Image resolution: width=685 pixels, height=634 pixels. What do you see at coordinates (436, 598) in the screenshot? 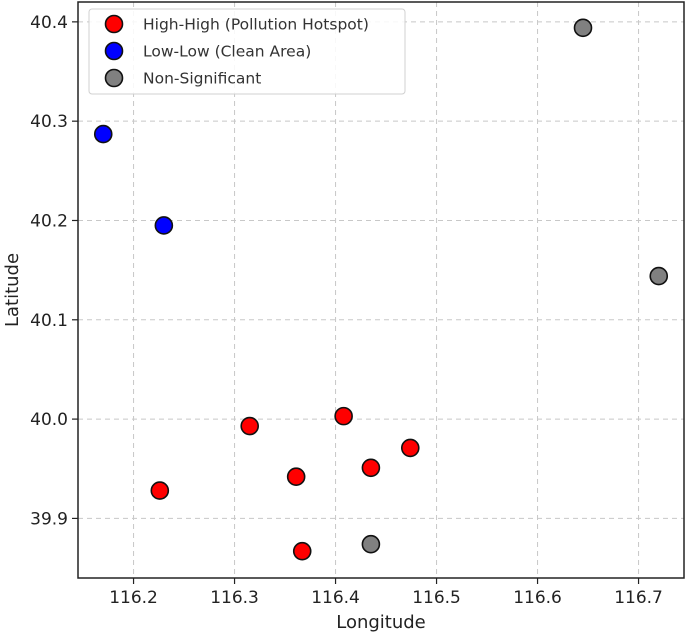
I see `x-tick-label: 116.5` at bounding box center [436, 598].